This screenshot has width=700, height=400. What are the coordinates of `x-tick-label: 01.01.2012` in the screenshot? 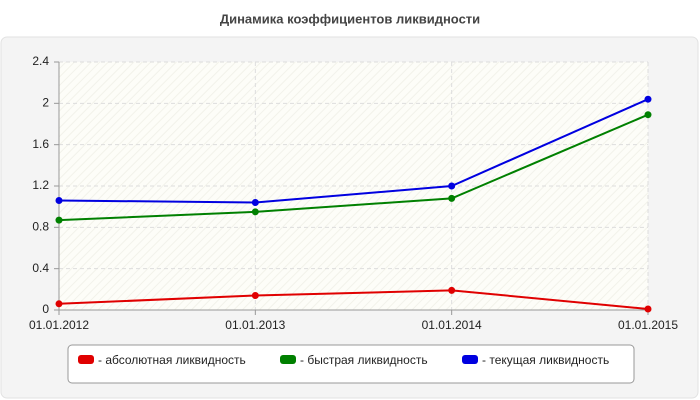 It's located at (59, 325).